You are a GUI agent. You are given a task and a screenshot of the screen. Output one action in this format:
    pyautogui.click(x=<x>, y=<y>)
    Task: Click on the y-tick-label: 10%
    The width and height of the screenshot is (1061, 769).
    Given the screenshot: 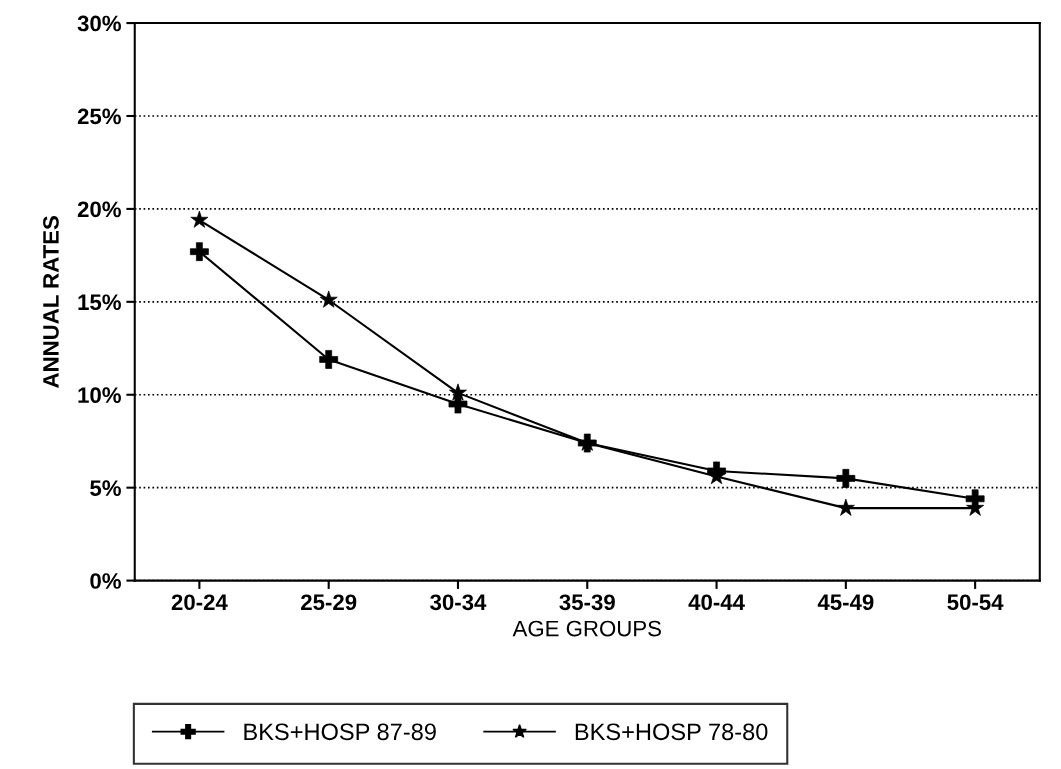 What is the action you would take?
    pyautogui.click(x=99, y=395)
    